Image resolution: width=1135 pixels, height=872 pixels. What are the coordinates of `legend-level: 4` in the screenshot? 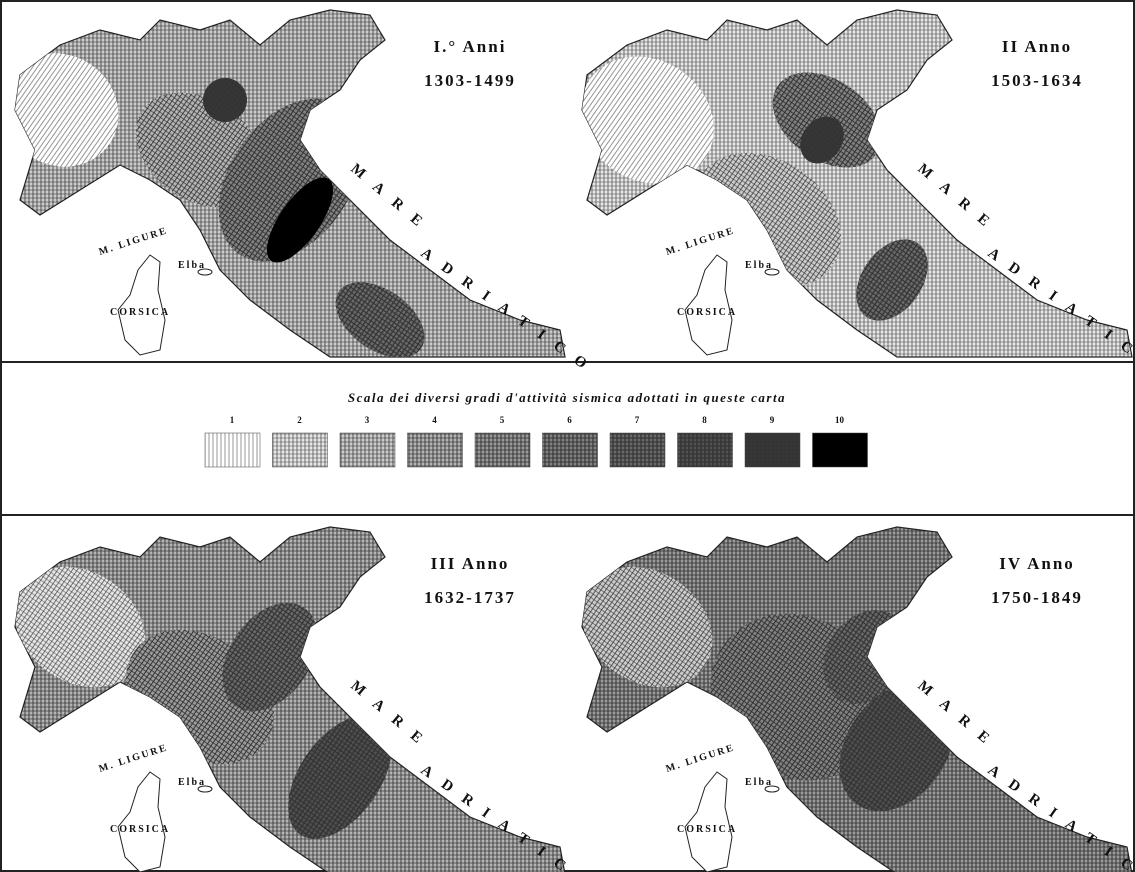 It's located at (434, 420).